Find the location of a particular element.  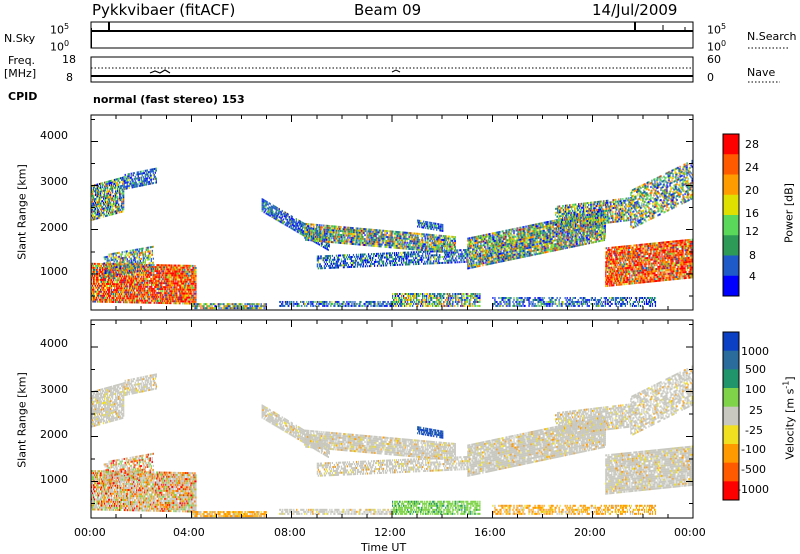

power-cb-tick-12: 12 is located at coordinates (752, 231).